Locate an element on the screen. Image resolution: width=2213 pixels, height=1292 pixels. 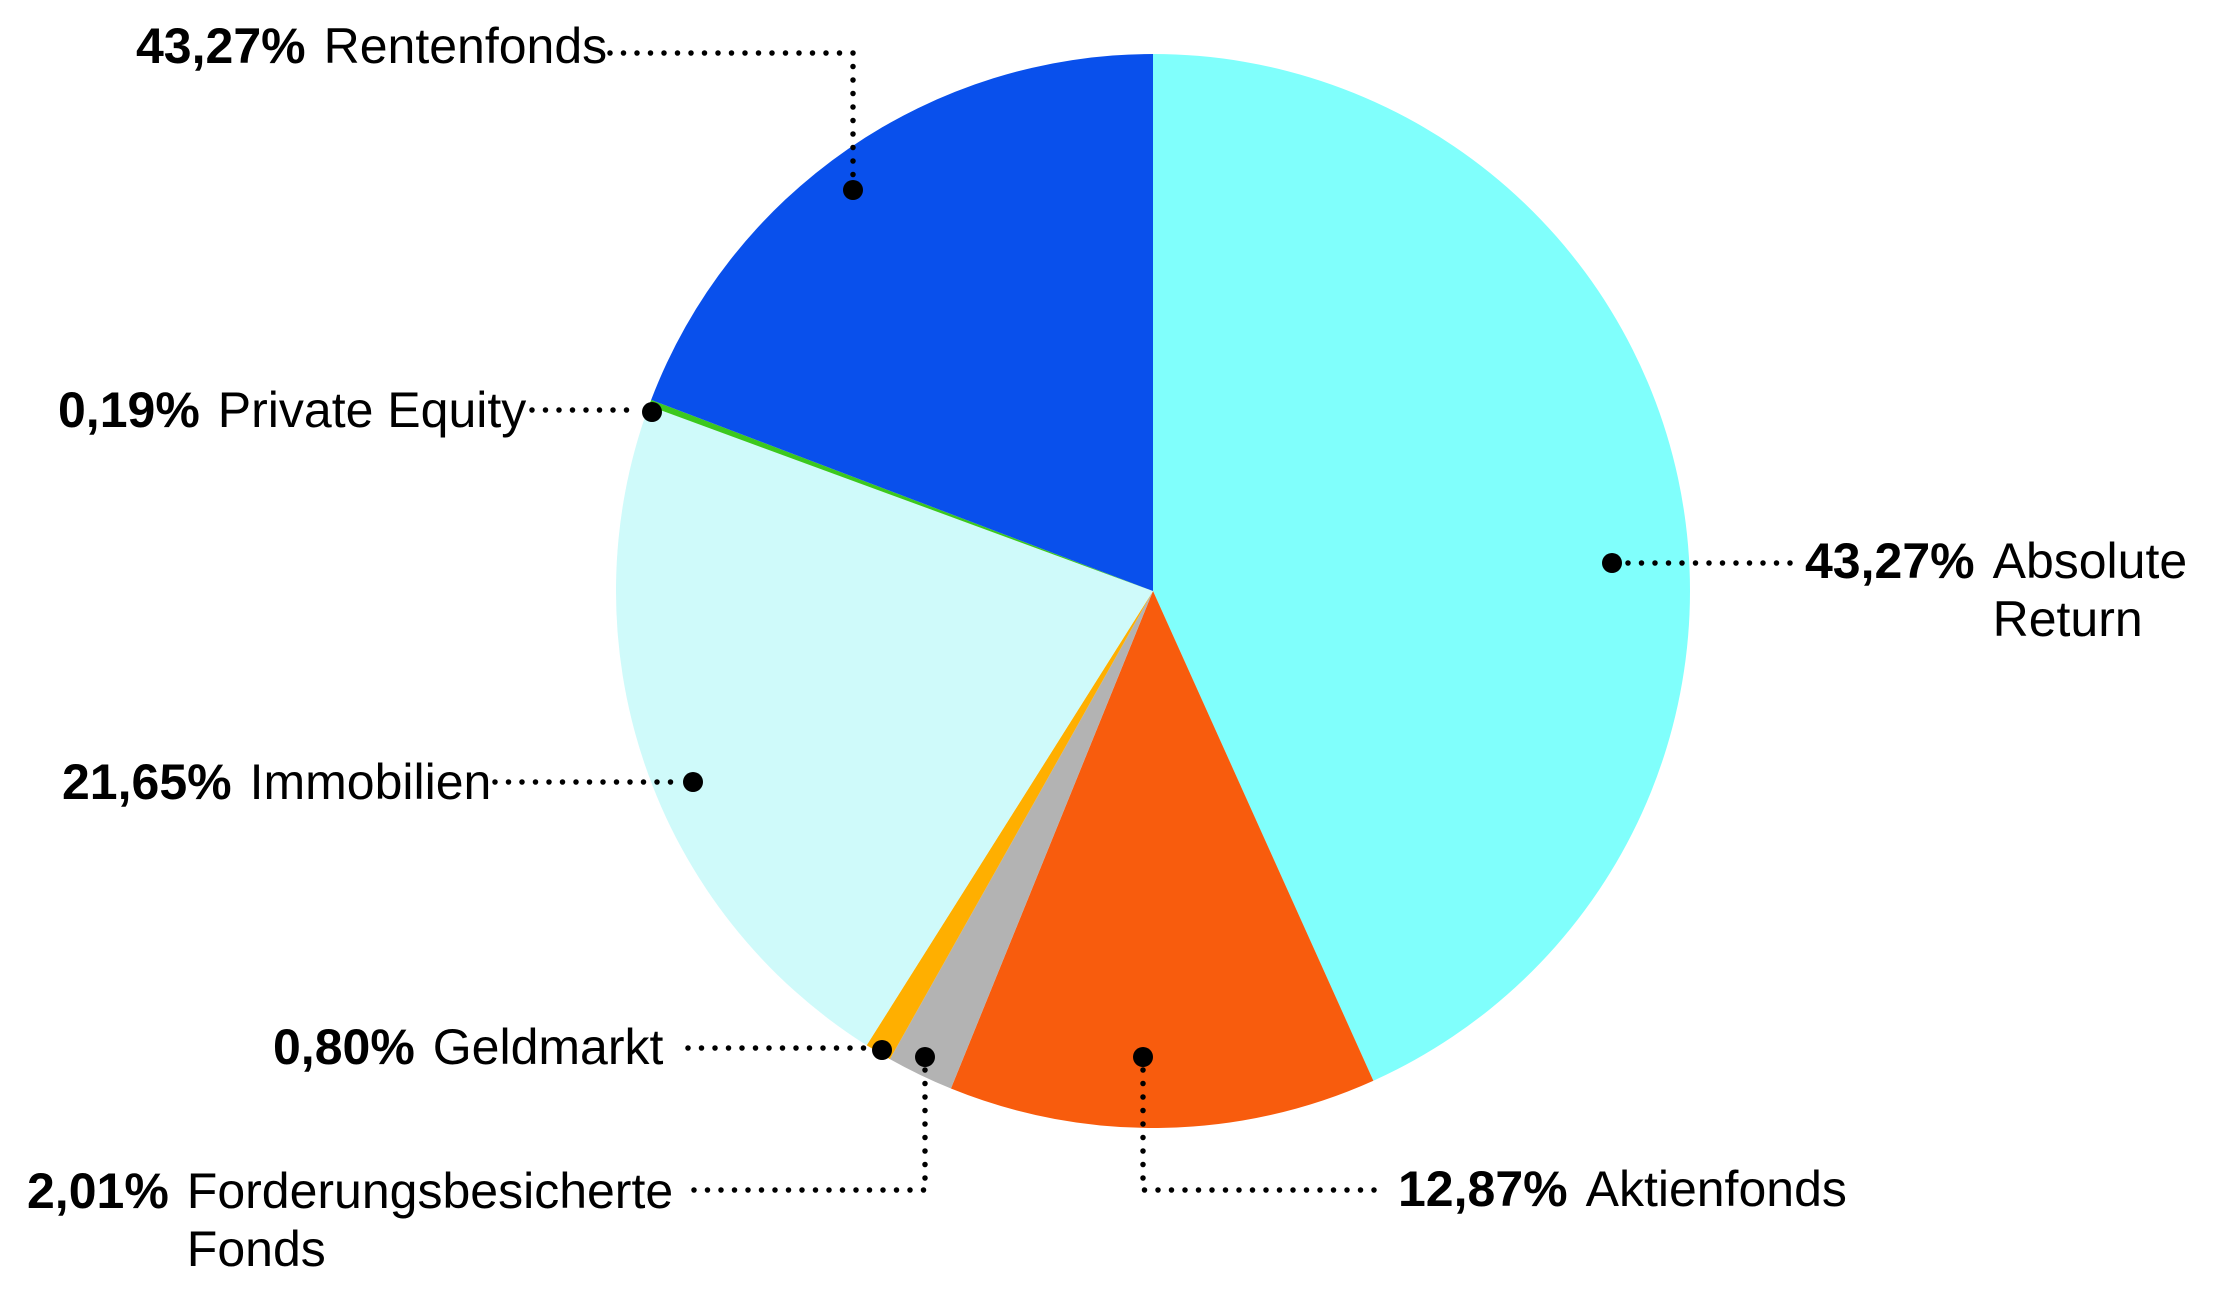
pie-slice-aktienfonds is located at coordinates (1162, 859).